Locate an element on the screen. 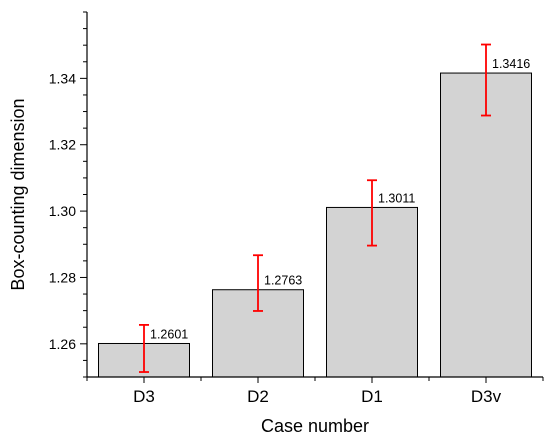 Image resolution: width=550 pixels, height=440 pixels. error-bar-d3v is located at coordinates (486, 80).